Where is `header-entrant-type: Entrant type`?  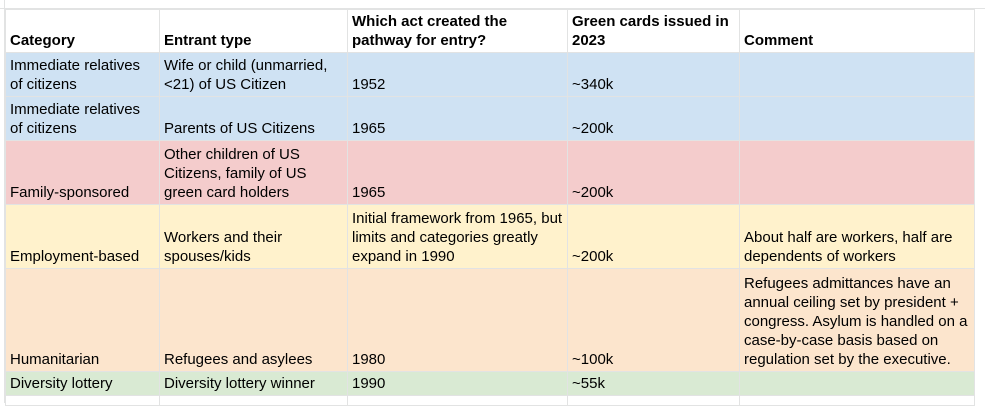 header-entrant-type: Entrant type is located at coordinates (253, 31).